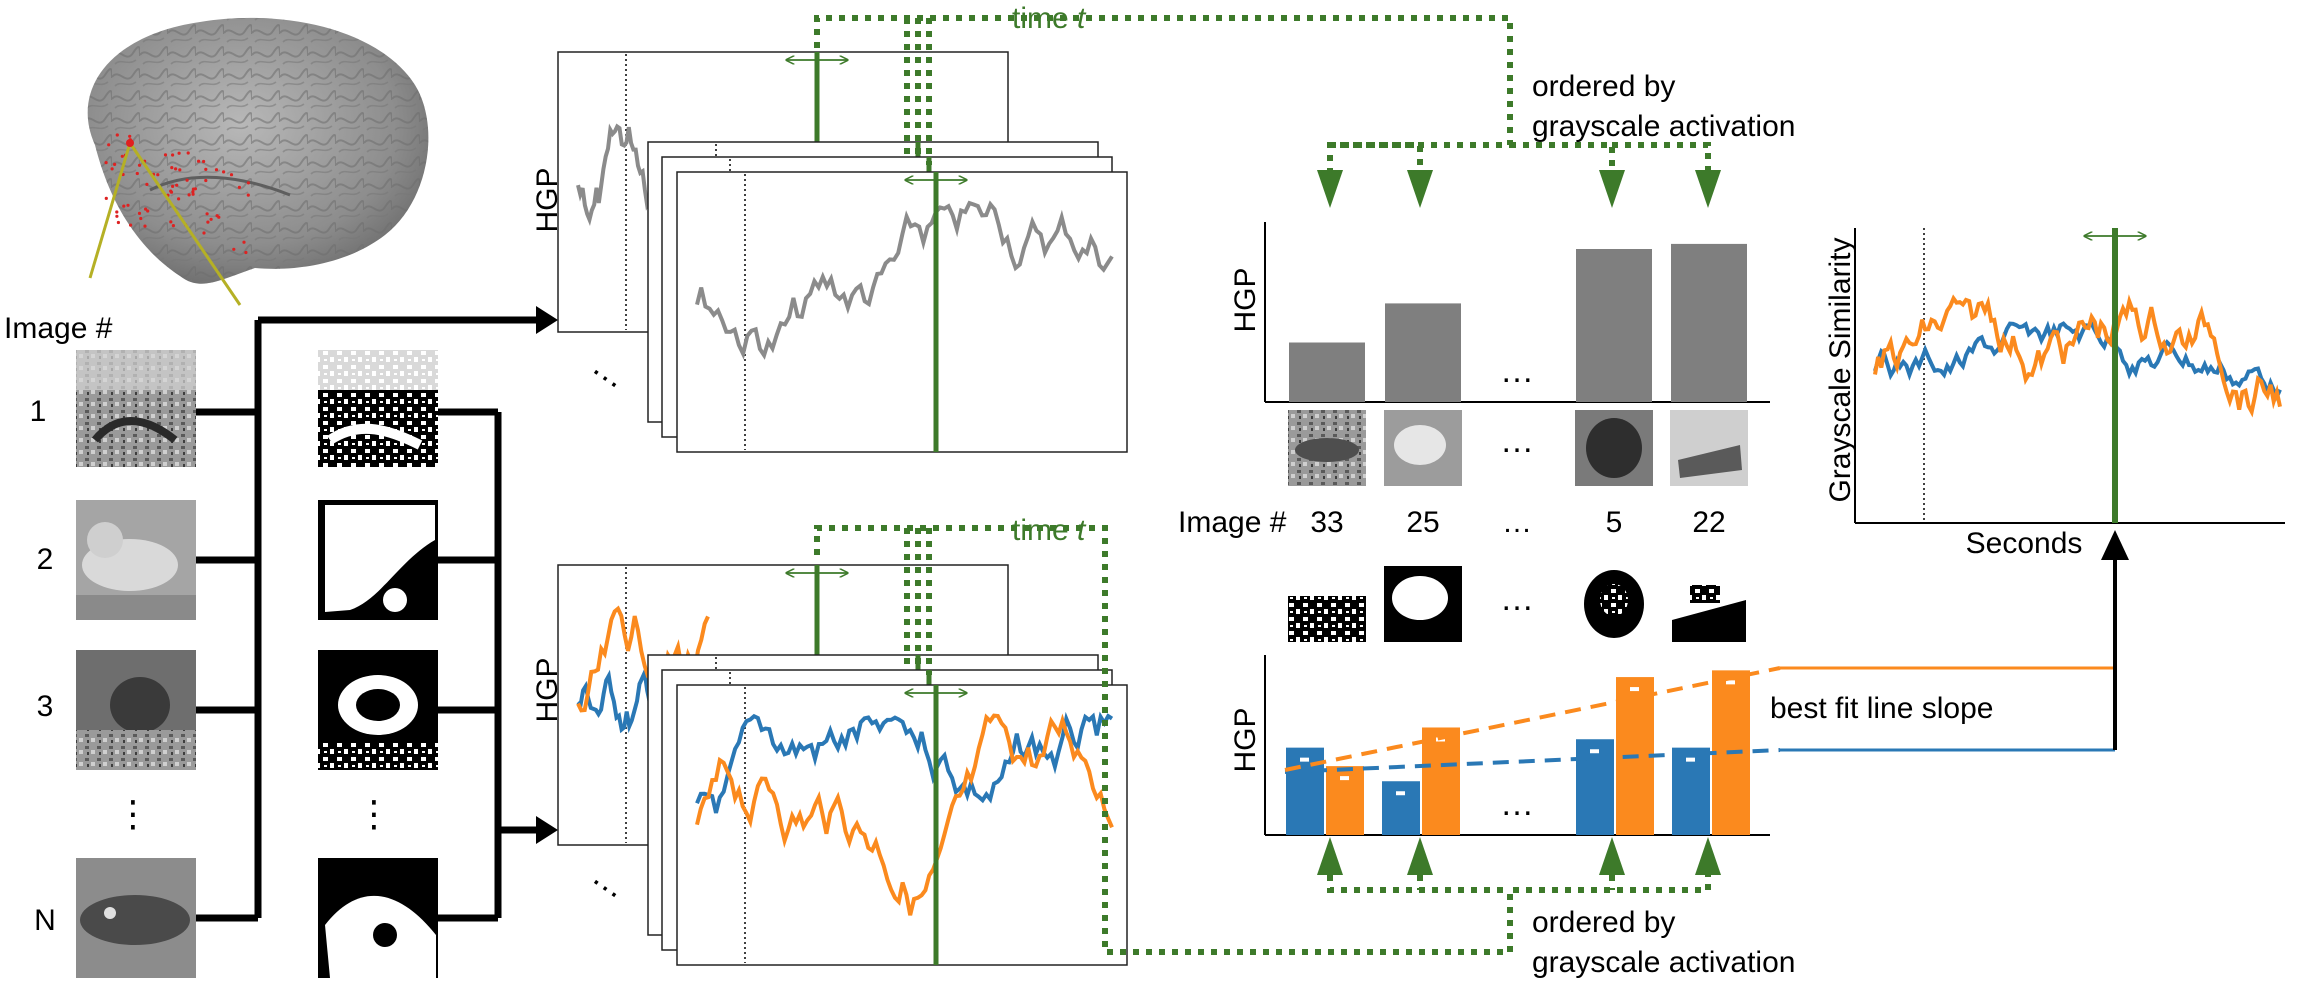  I want to click on hgp-axis-label-bar-top: HGP, so click(1245, 299).